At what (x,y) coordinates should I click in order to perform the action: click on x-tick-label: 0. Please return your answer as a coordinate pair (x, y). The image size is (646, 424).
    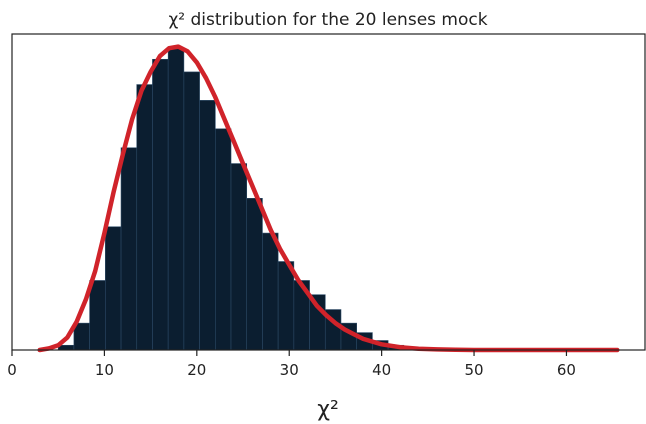
    Looking at the image, I should click on (12, 370).